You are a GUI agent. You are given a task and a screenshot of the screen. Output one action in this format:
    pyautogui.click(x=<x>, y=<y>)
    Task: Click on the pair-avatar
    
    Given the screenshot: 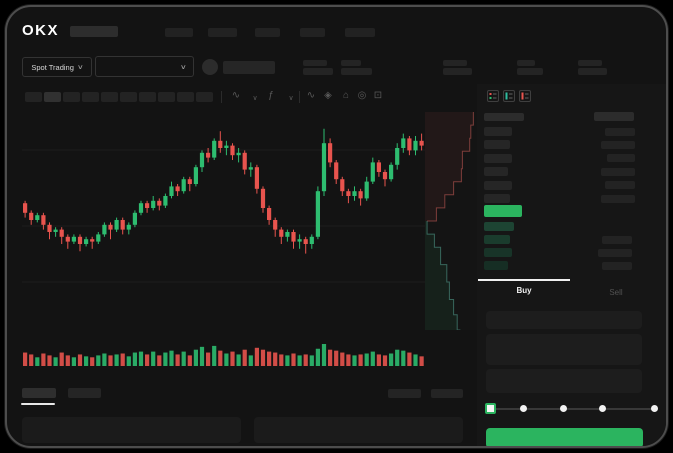 What is the action you would take?
    pyautogui.click(x=210, y=67)
    